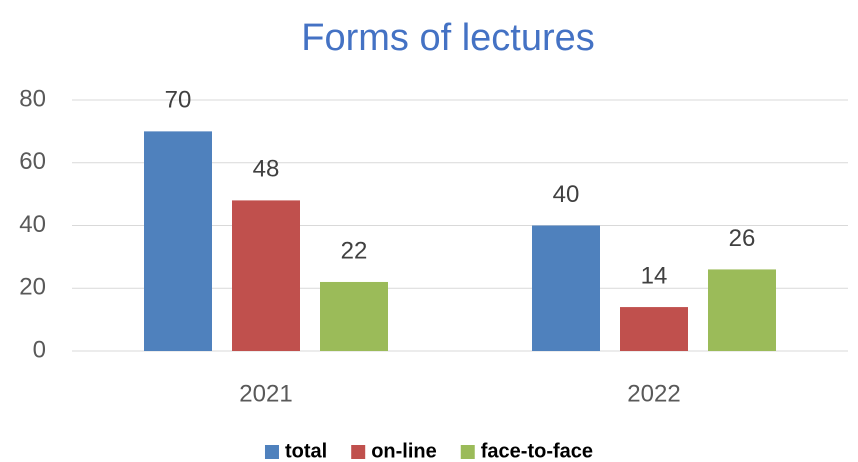 The height and width of the screenshot is (462, 858). What do you see at coordinates (537, 451) in the screenshot?
I see `legend-label: face-to-face` at bounding box center [537, 451].